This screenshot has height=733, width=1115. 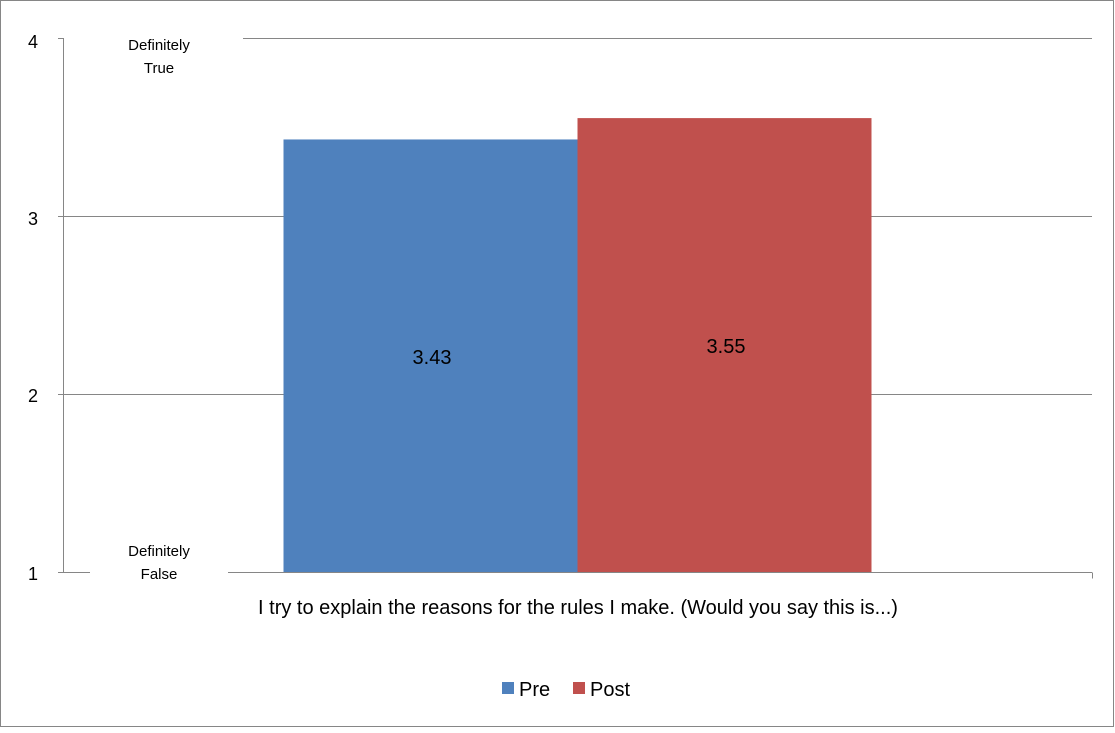 I want to click on legend-label-pre: Pre, so click(x=534, y=690).